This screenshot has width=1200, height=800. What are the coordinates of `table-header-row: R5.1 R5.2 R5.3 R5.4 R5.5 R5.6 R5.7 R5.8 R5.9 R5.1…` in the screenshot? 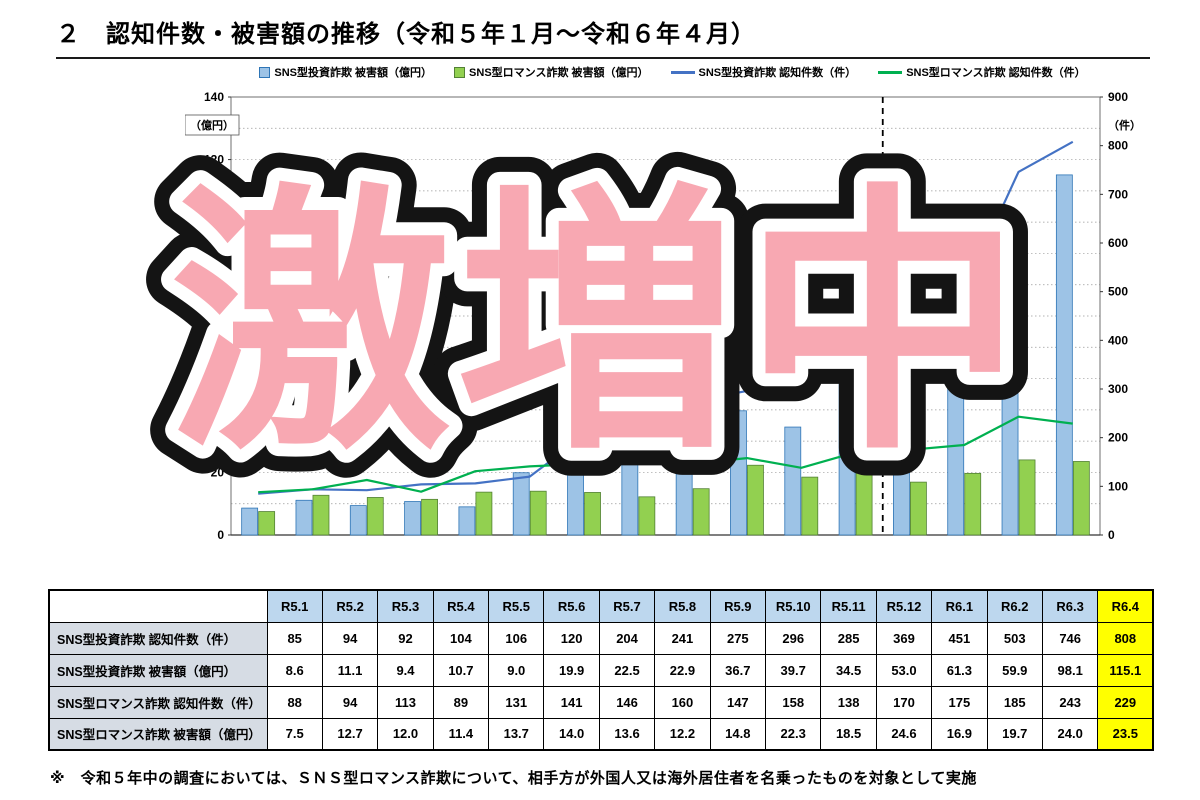 It's located at (601, 606).